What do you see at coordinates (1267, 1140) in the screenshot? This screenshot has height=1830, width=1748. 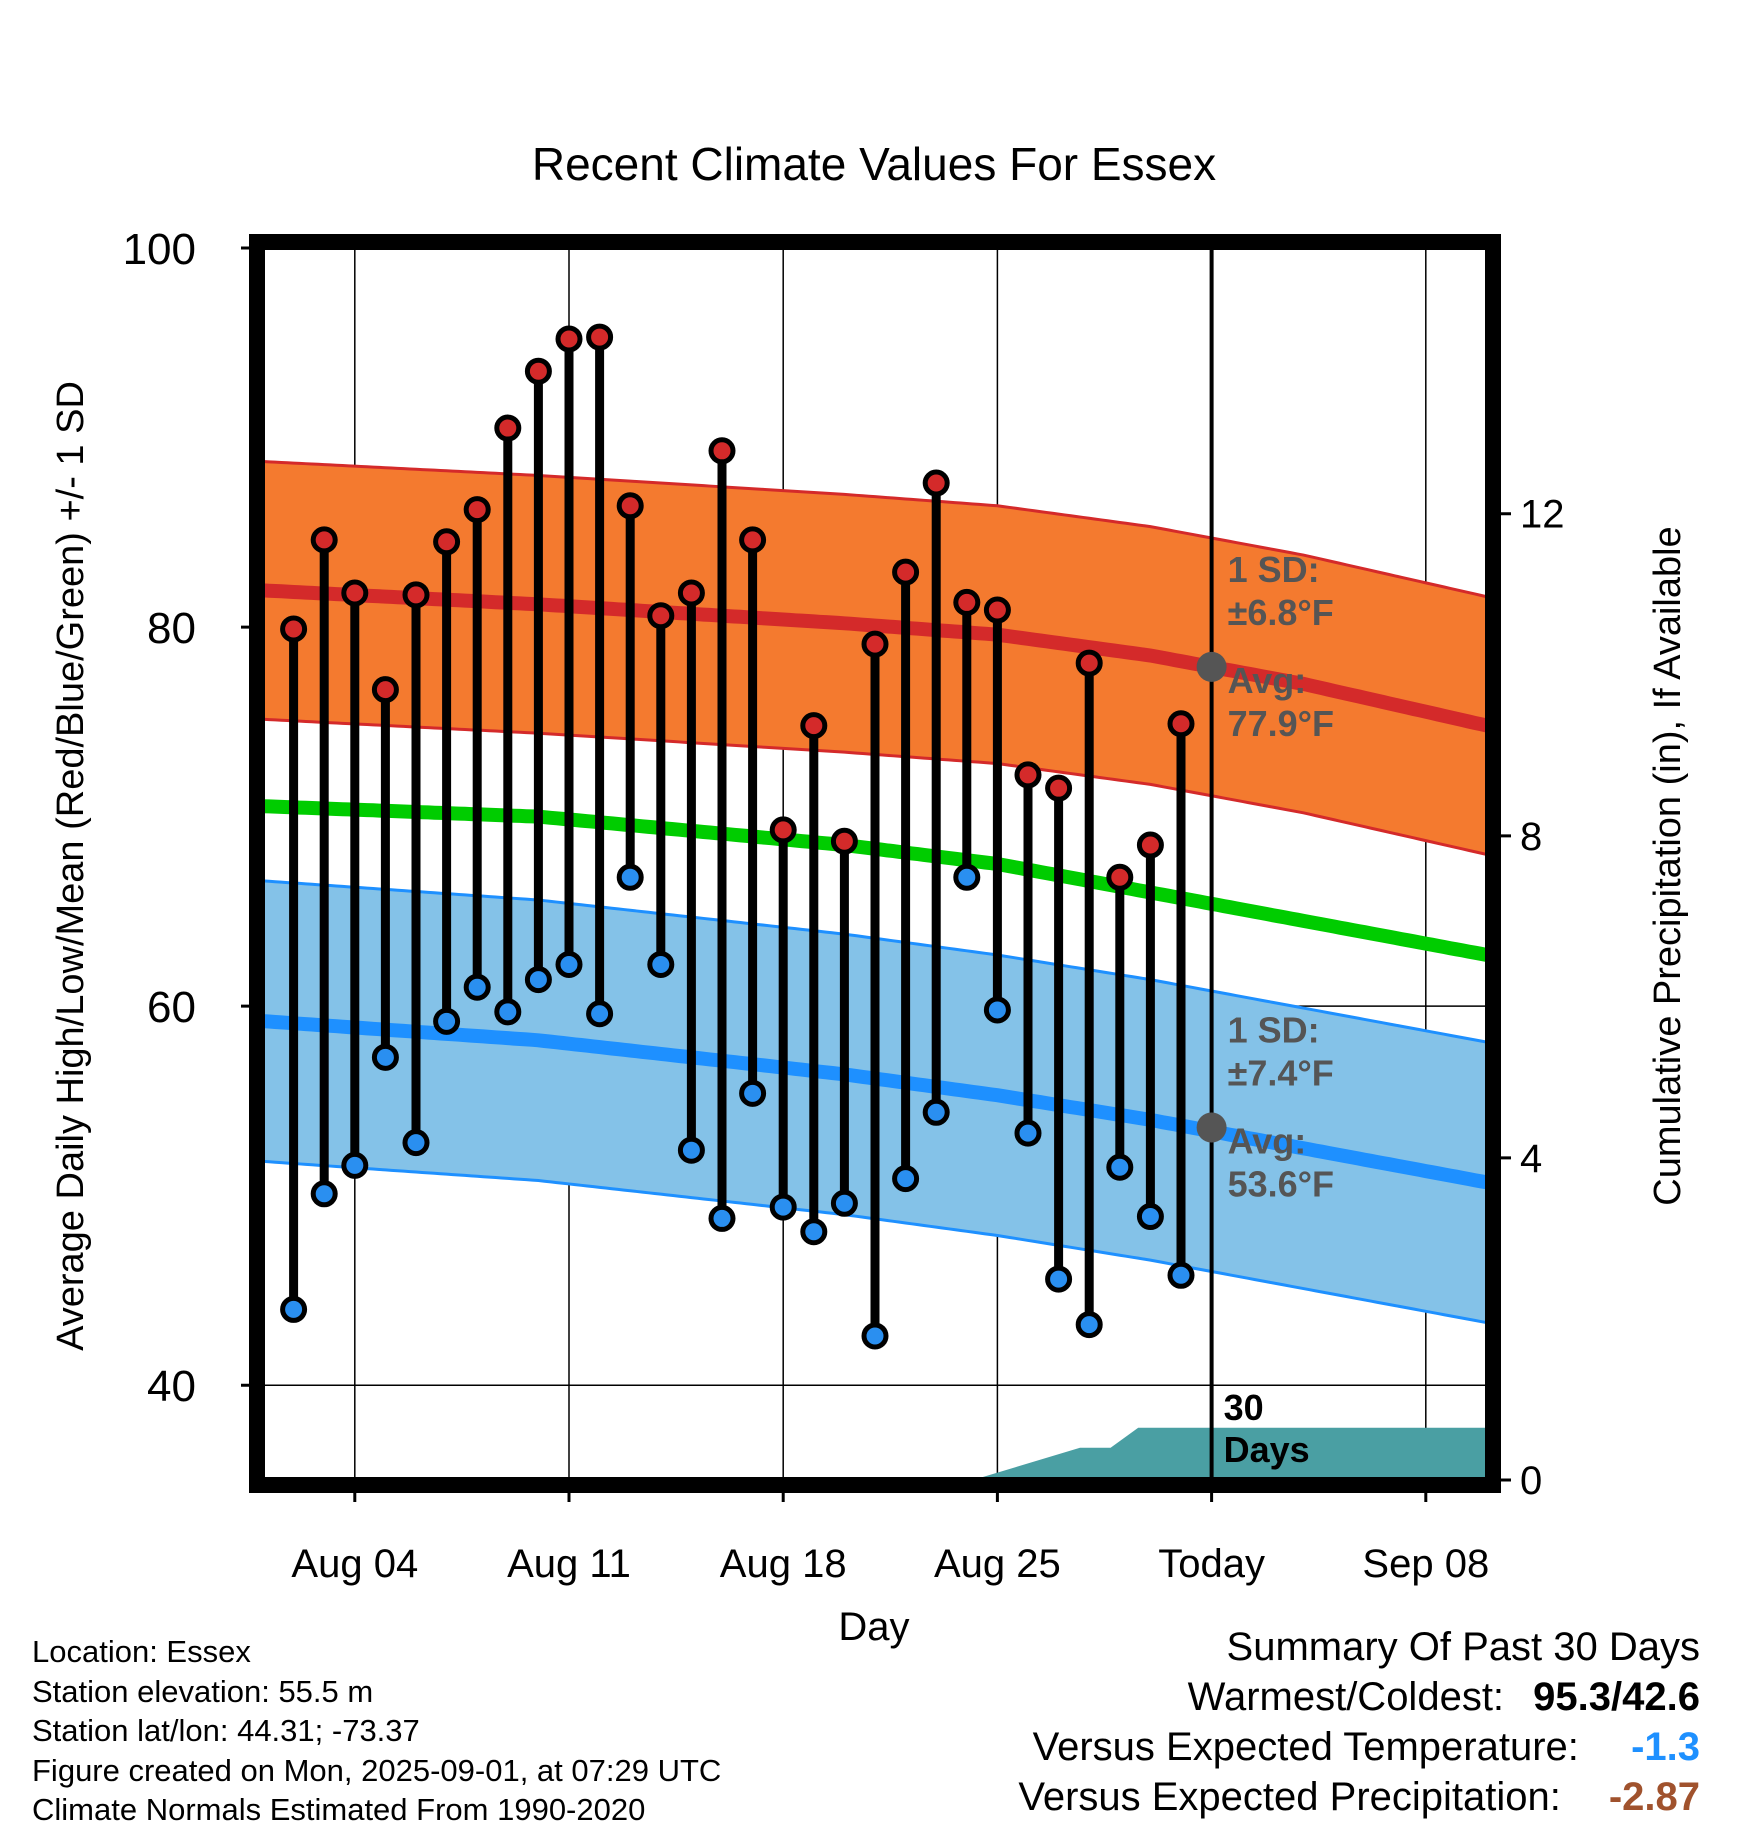 I see `low-avg-label: Avg:` at bounding box center [1267, 1140].